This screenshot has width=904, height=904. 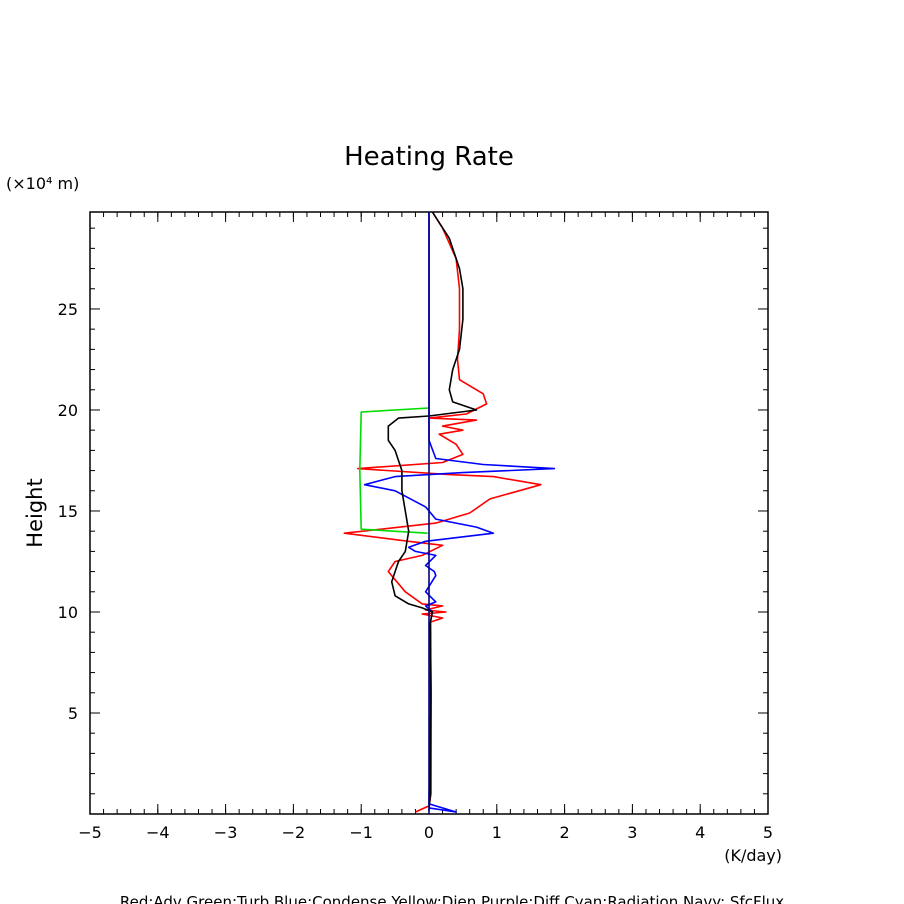 I want to click on y-tick-label: 25, so click(x=68, y=309).